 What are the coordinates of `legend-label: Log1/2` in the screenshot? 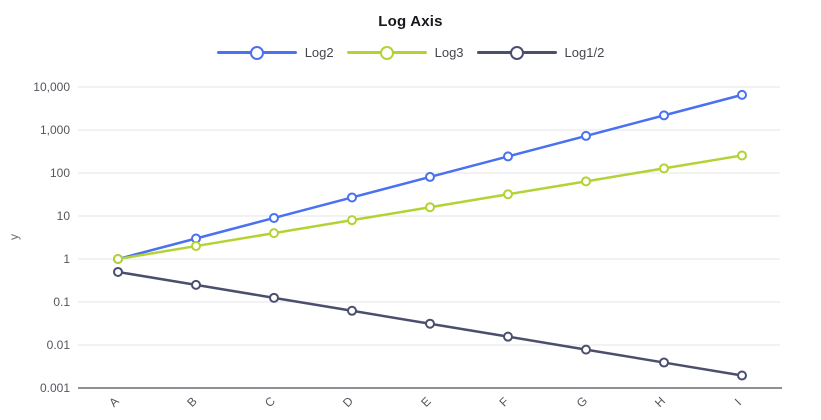 It's located at (584, 52).